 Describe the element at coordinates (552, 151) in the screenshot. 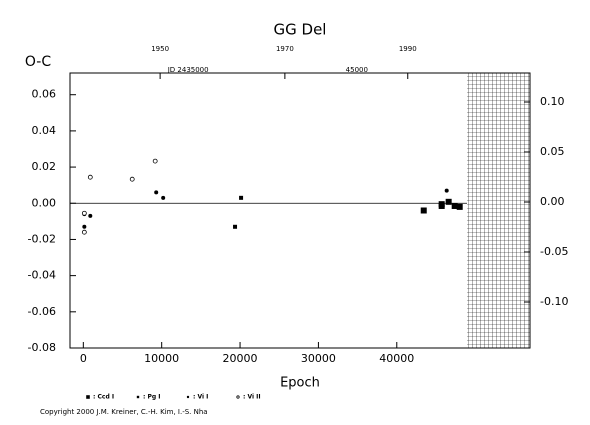

I see `y2-tick-label: 0.05` at that location.